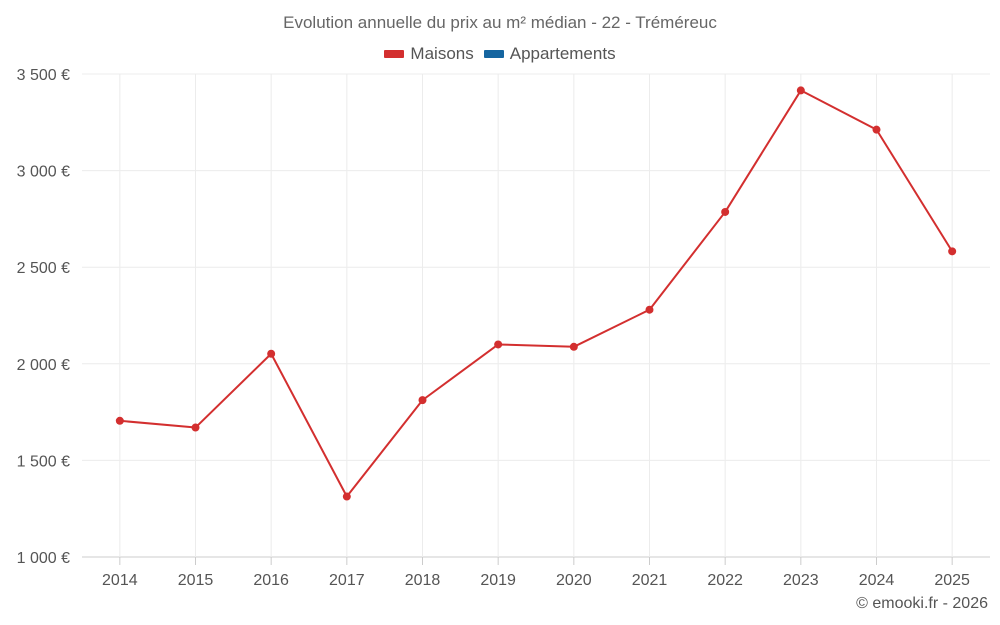  Describe the element at coordinates (43, 268) in the screenshot. I see `y-tick-label: 2 500 €` at that location.